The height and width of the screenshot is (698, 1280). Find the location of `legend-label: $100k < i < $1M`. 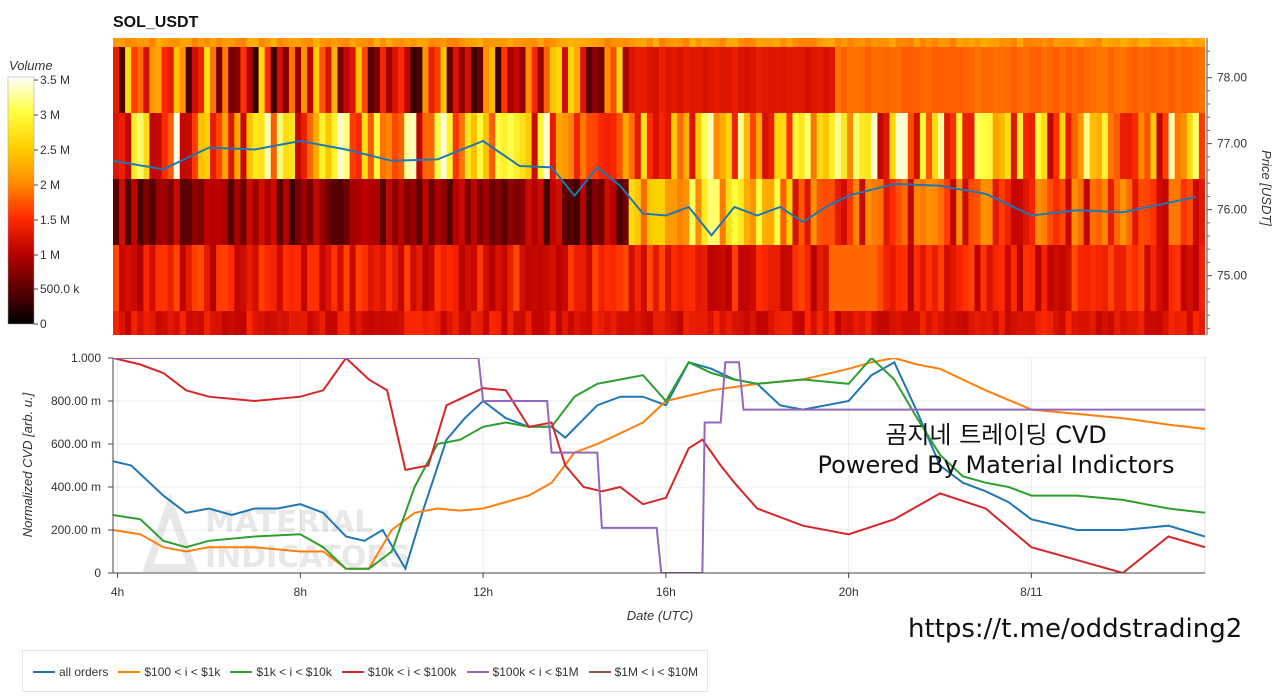

legend-label: $100k < i < $1M is located at coordinates (535, 672).